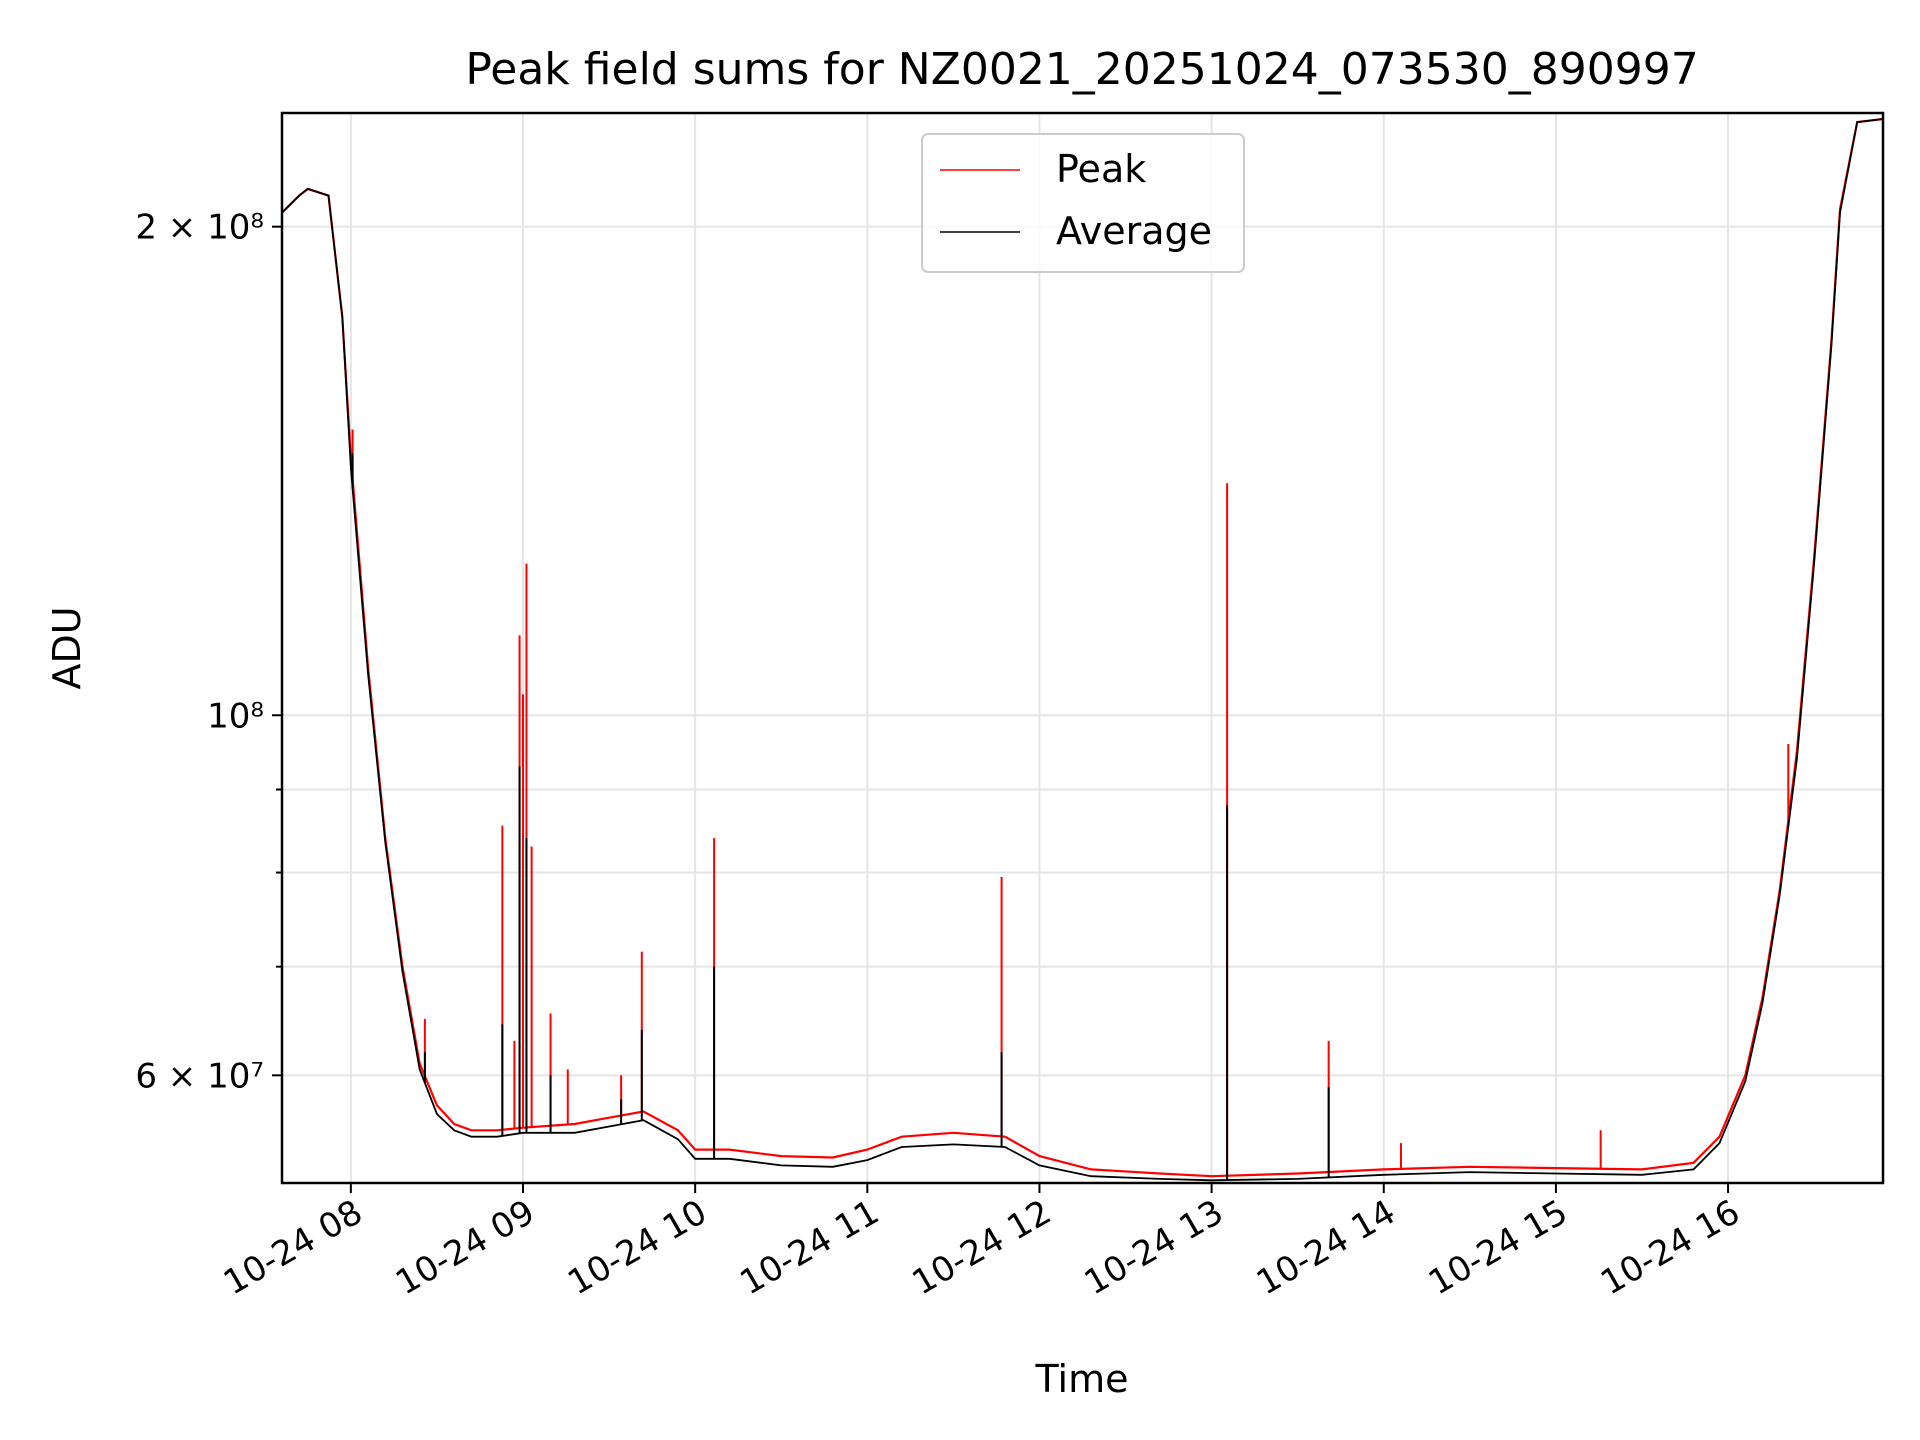  Describe the element at coordinates (1082, 1379) in the screenshot. I see `x-axis-label: Time` at that location.